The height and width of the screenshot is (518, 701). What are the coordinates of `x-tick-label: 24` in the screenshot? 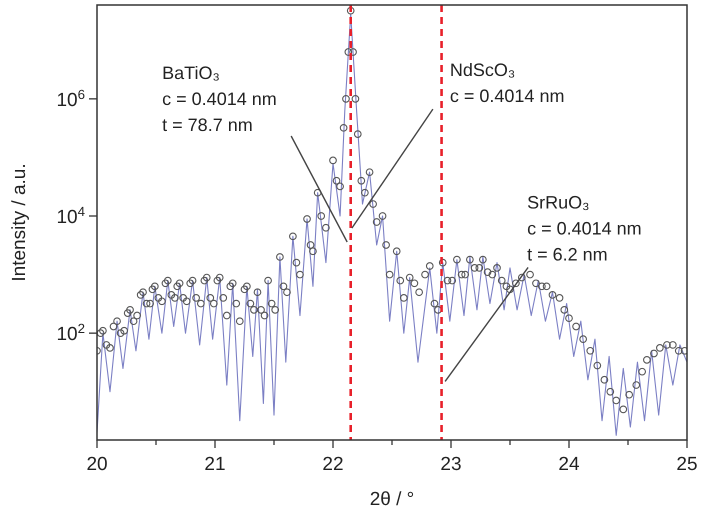 It's located at (569, 464).